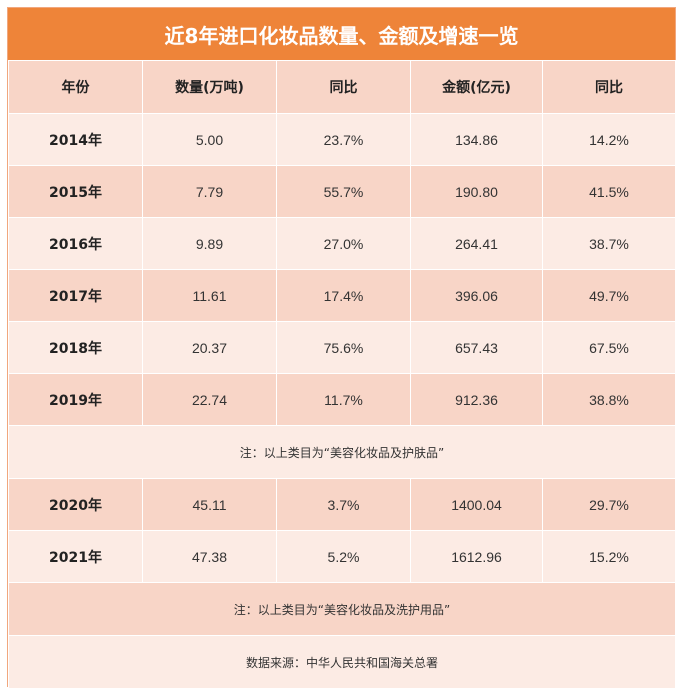  What do you see at coordinates (609, 295) in the screenshot?
I see `cell-amount-yoy: 49.7%` at bounding box center [609, 295].